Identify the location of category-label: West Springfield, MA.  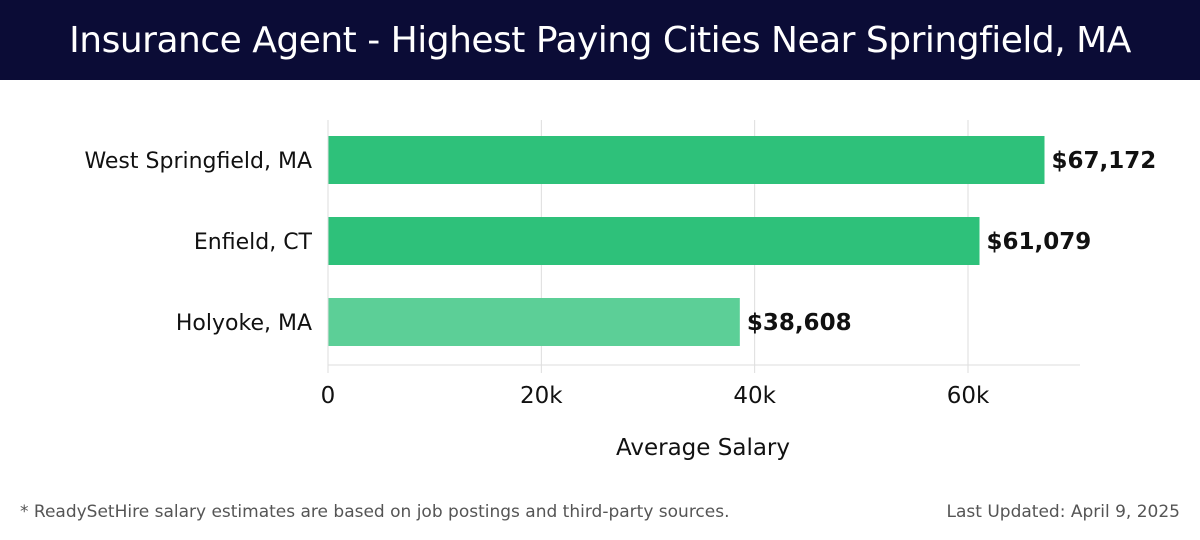
(198, 161).